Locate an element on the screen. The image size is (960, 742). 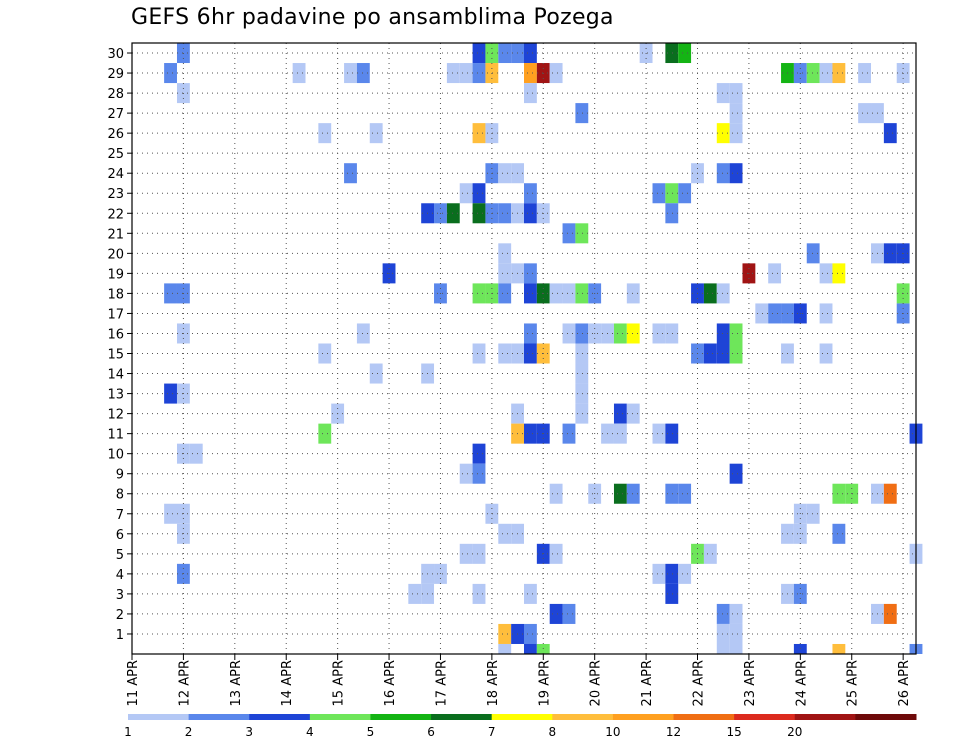
y-tick-label: 20 is located at coordinates (115, 254).